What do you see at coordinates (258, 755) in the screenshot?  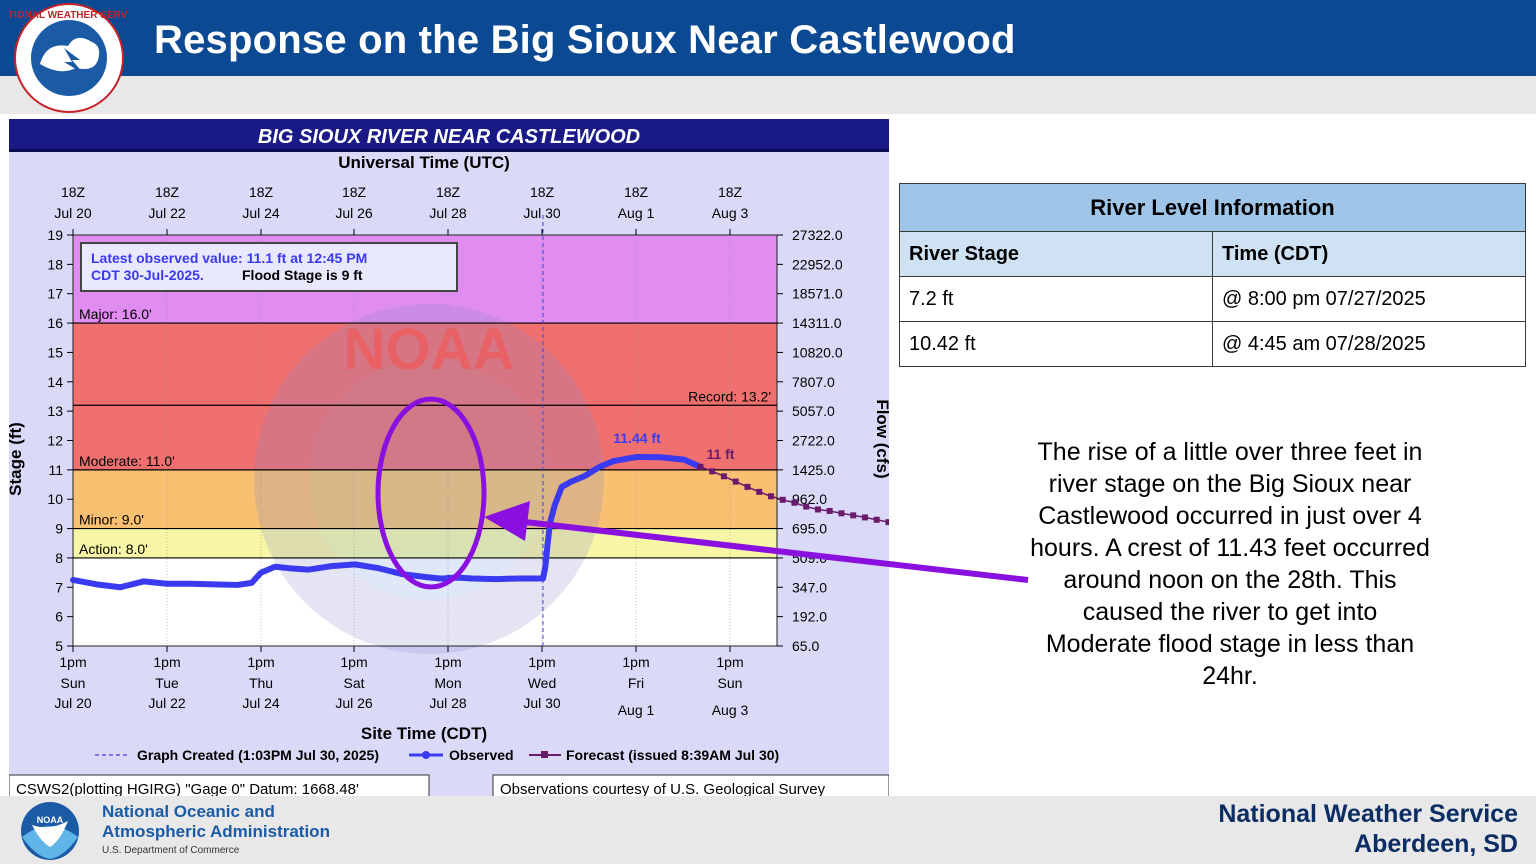 I see `legend-created: Graph Created (1:03PM Jul 30, 2025)` at bounding box center [258, 755].